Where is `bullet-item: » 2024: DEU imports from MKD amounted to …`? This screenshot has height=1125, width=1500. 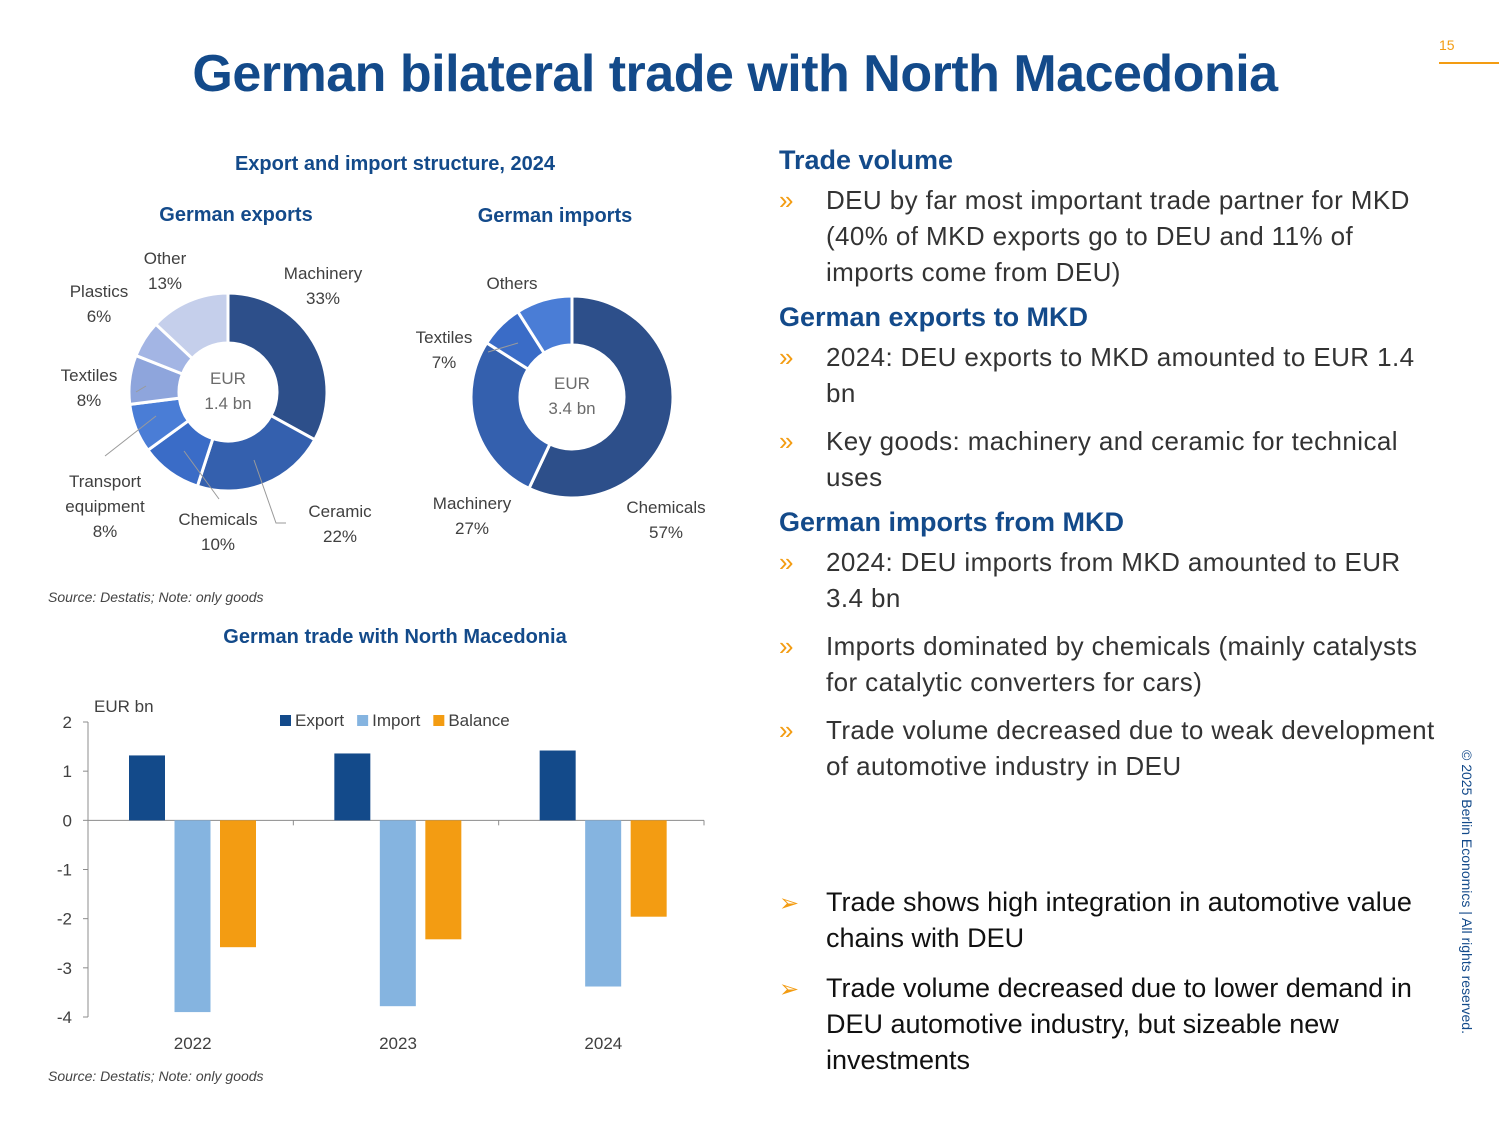 bullet-item: » 2024: DEU imports from MKD amounted to … is located at coordinates (1109, 580).